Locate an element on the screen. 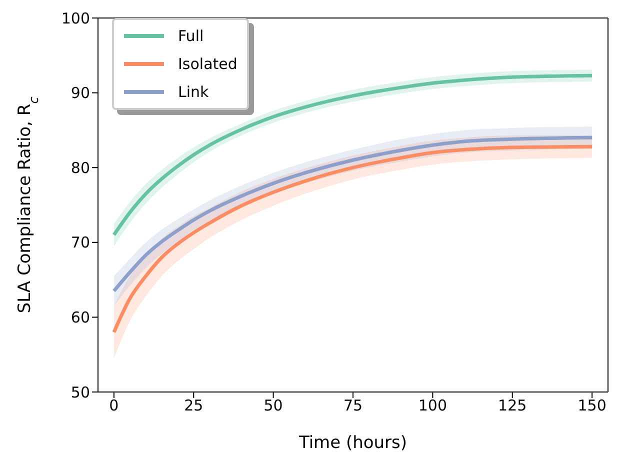  x-axis-title: Time (hours) is located at coordinates (353, 443).